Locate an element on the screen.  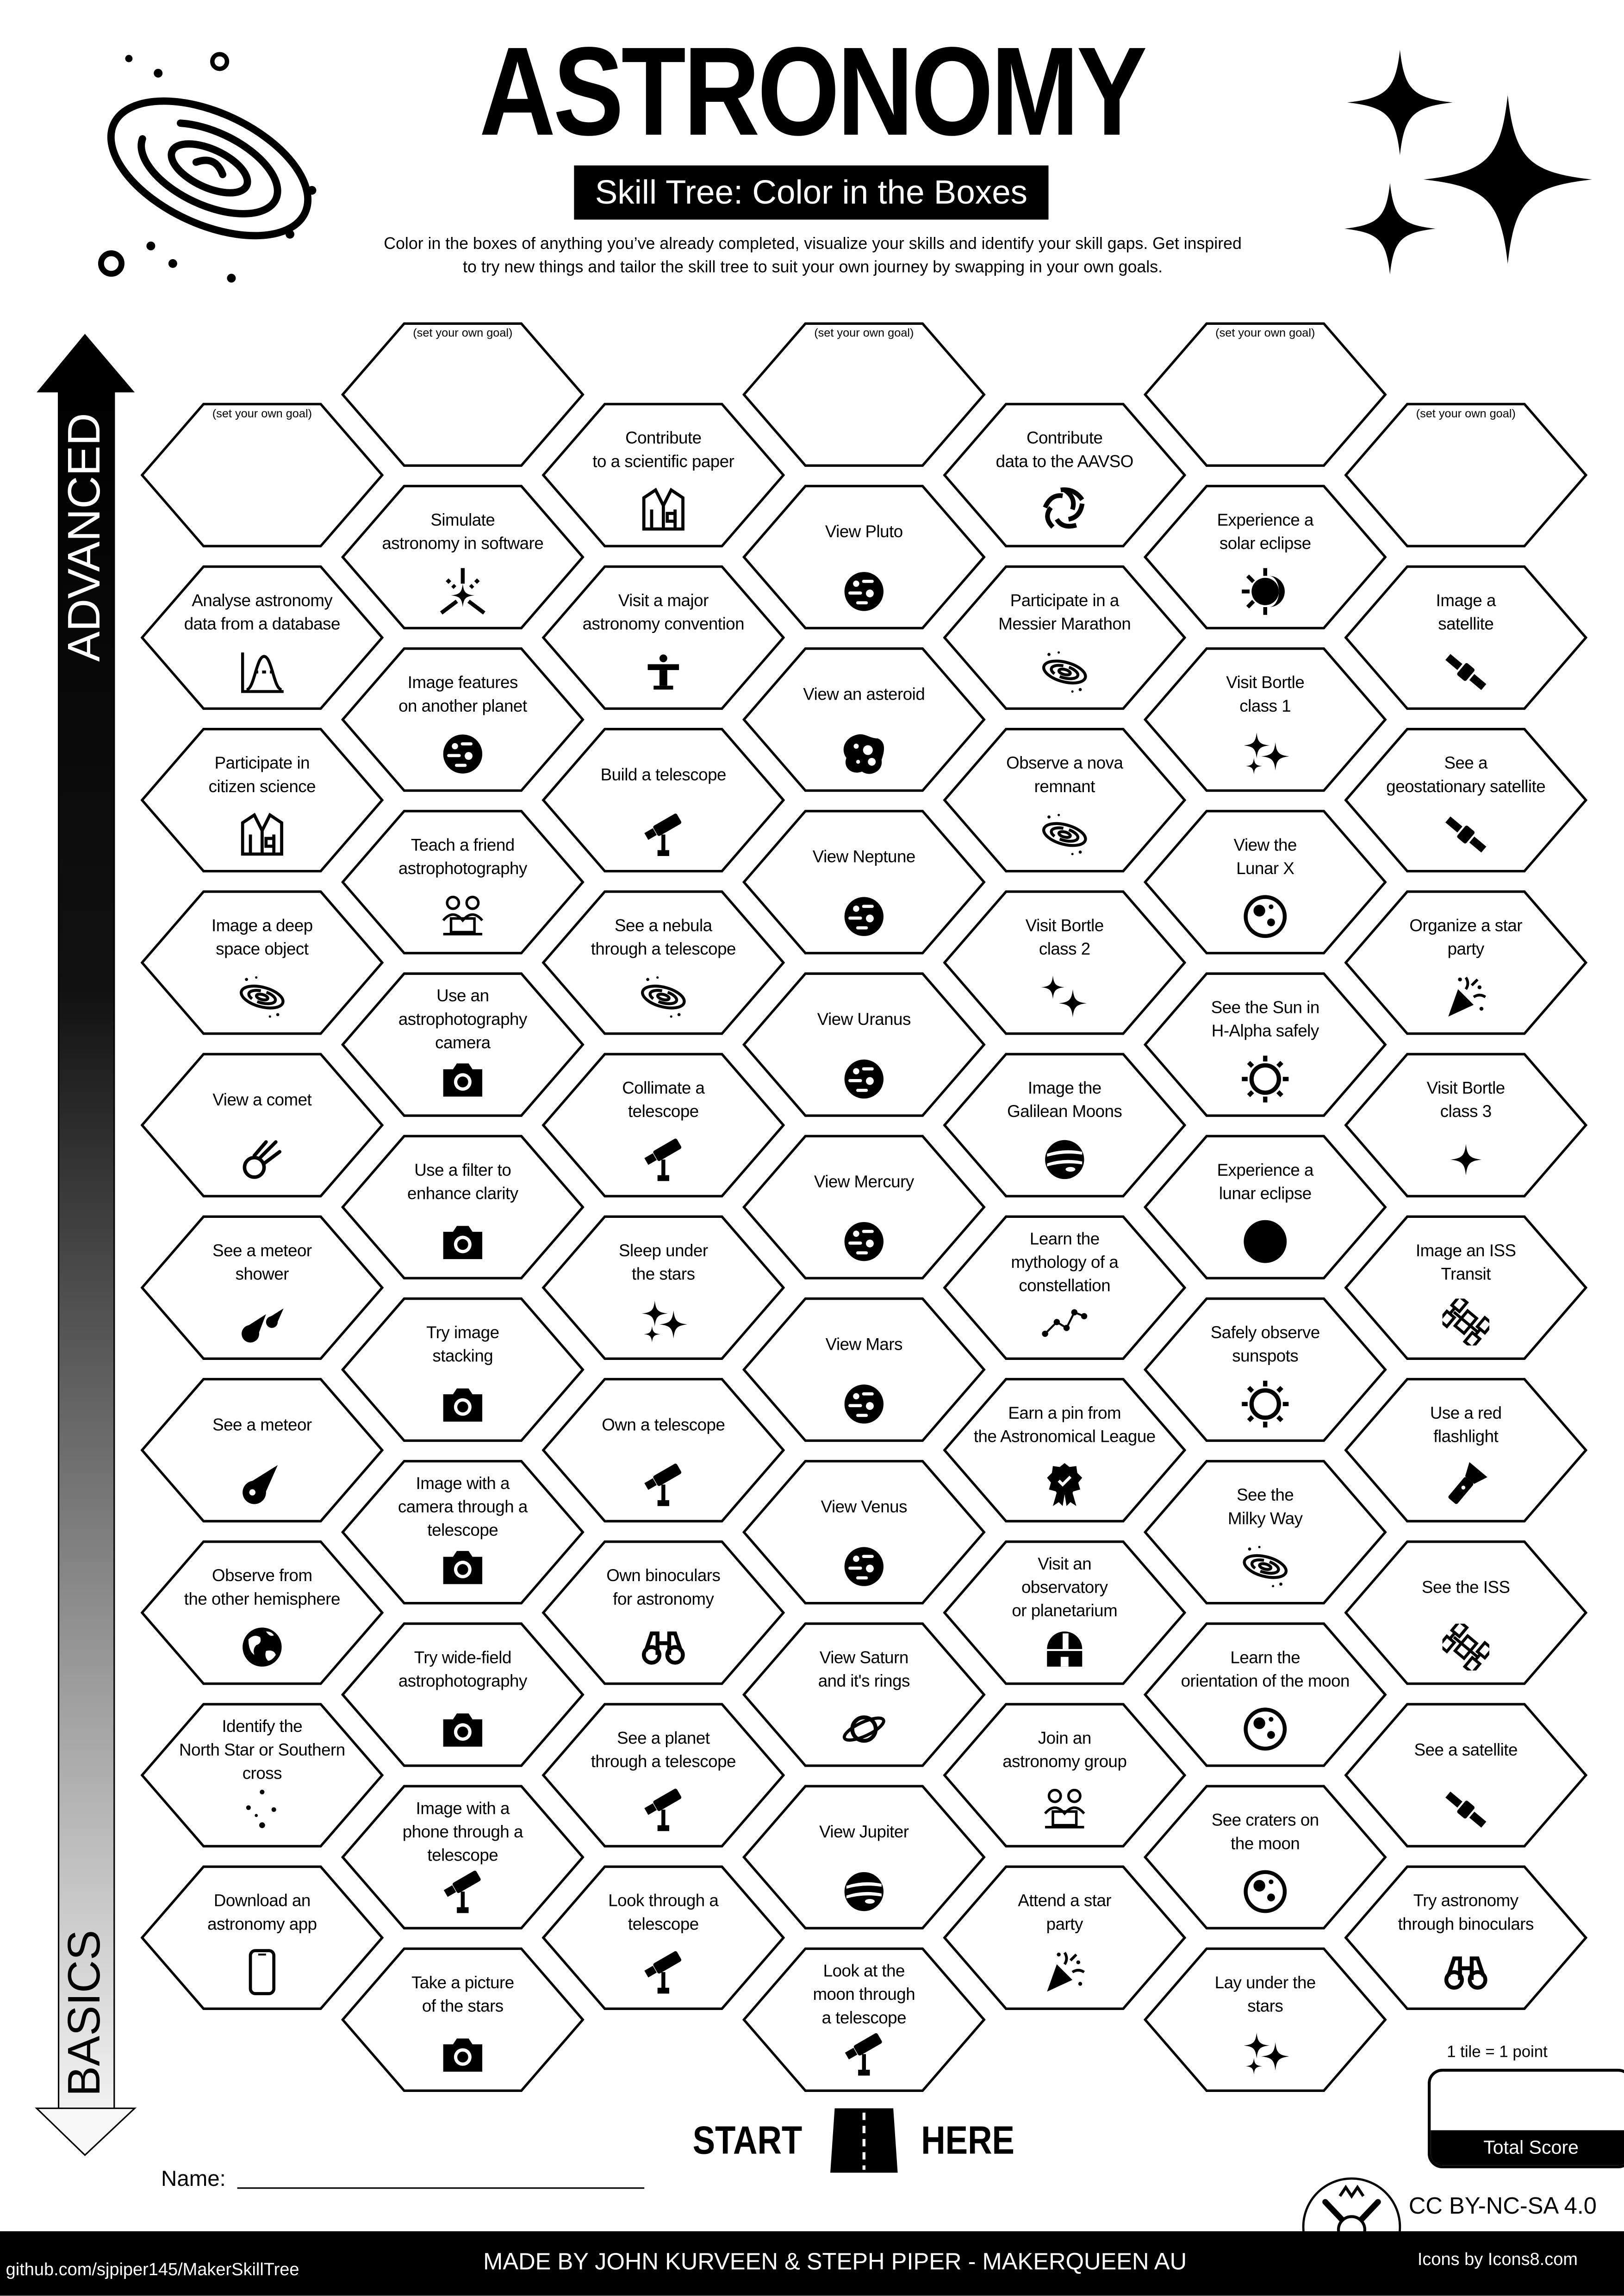
skill-tile: View an asteroid is located at coordinates (864, 720).